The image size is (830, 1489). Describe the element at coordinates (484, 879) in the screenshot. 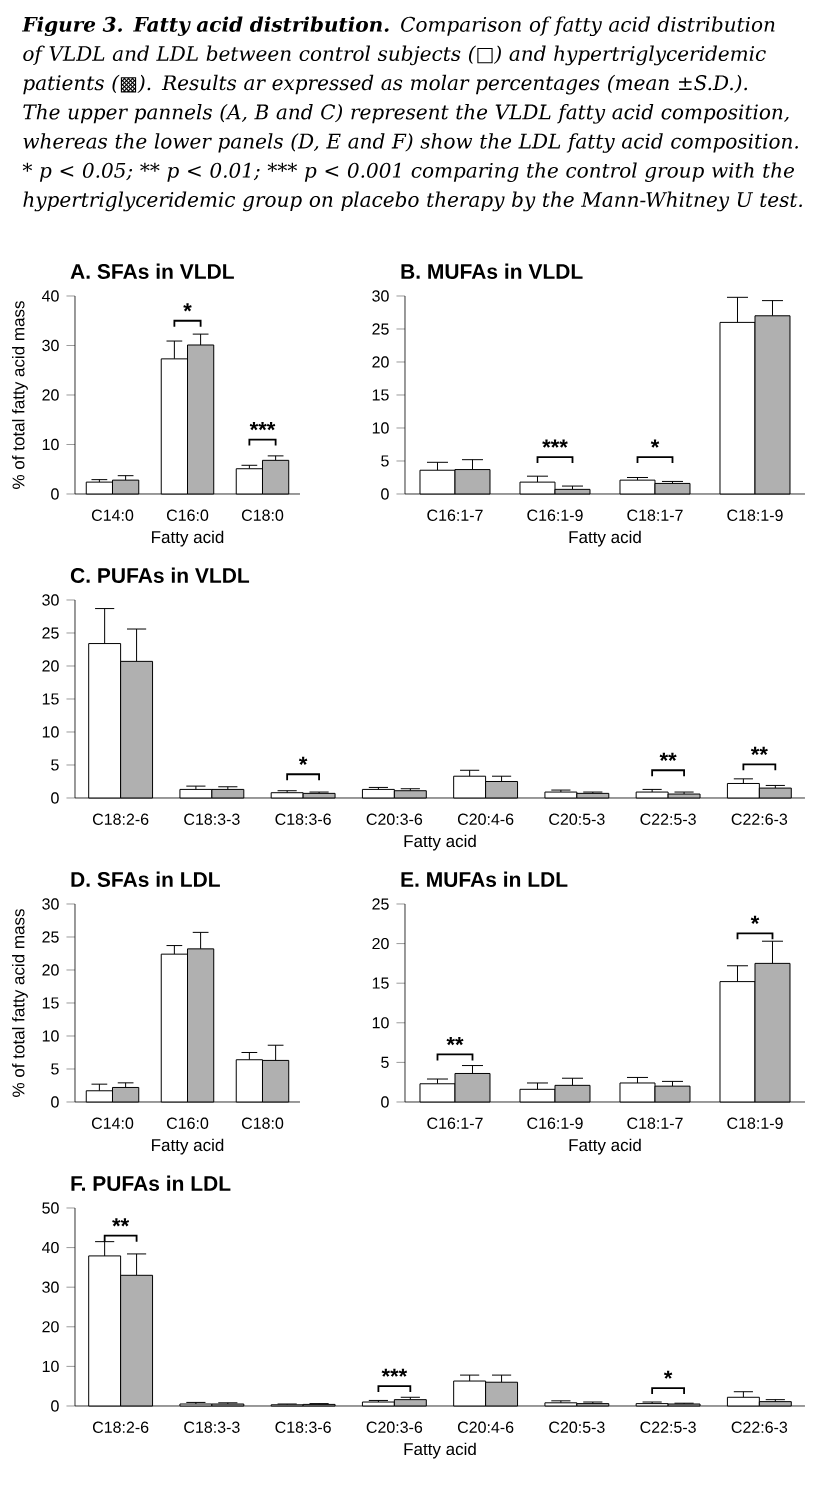

I see `chart-title: E. MUFAs in LDL` at that location.